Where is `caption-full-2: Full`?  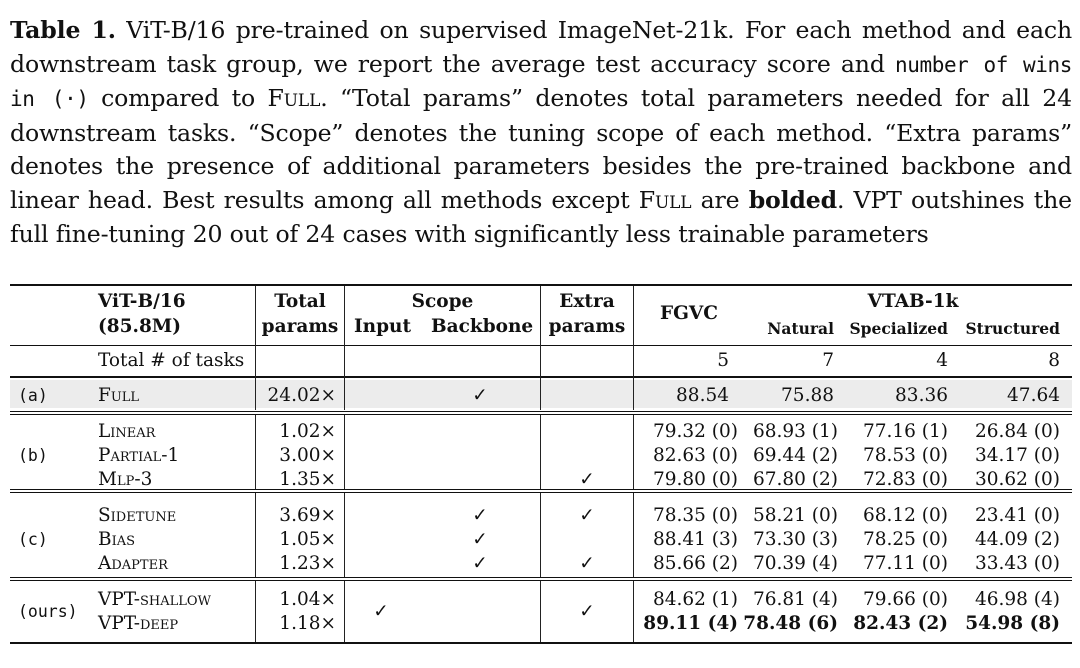 caption-full-2: Full is located at coordinates (665, 199).